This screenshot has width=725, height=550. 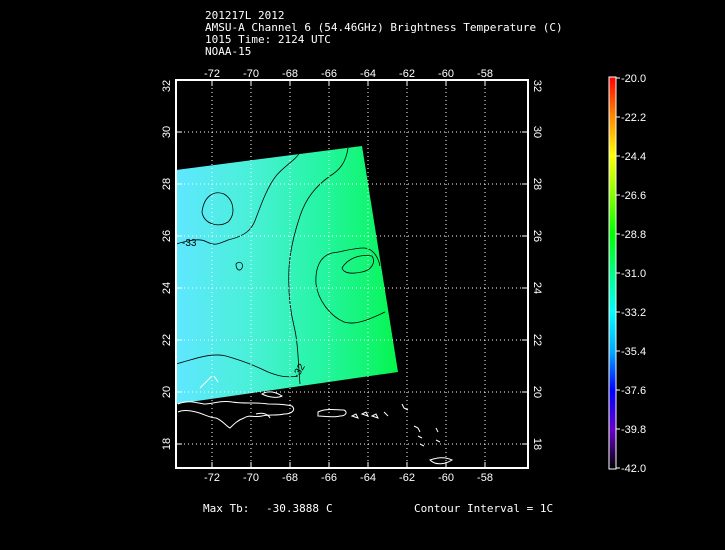 I want to click on lon-label-bottom-72: -72, so click(x=212, y=478).